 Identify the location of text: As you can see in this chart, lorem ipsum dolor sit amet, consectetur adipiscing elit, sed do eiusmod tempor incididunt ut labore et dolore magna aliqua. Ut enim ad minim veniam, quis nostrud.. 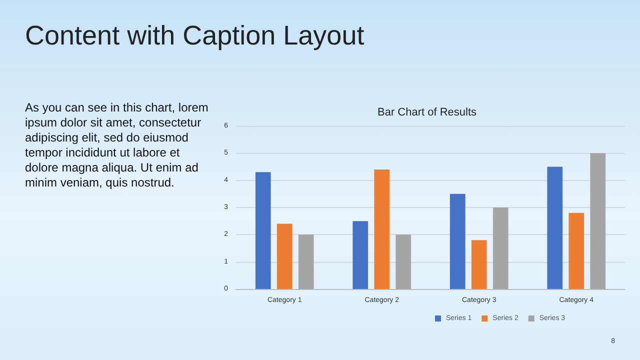
(118, 145).